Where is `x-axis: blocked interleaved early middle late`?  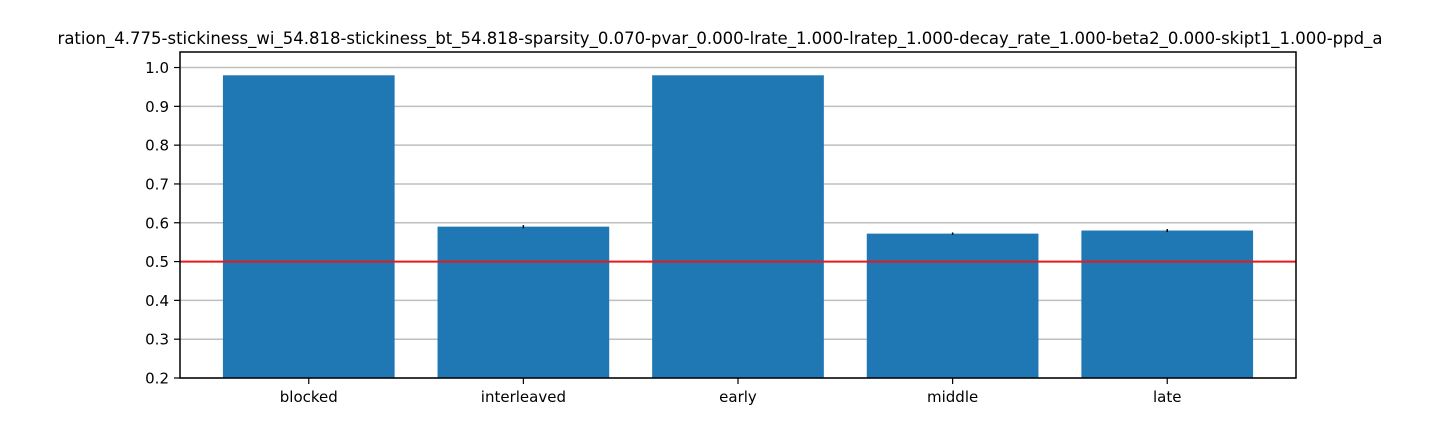 x-axis: blocked interleaved early middle late is located at coordinates (730, 392).